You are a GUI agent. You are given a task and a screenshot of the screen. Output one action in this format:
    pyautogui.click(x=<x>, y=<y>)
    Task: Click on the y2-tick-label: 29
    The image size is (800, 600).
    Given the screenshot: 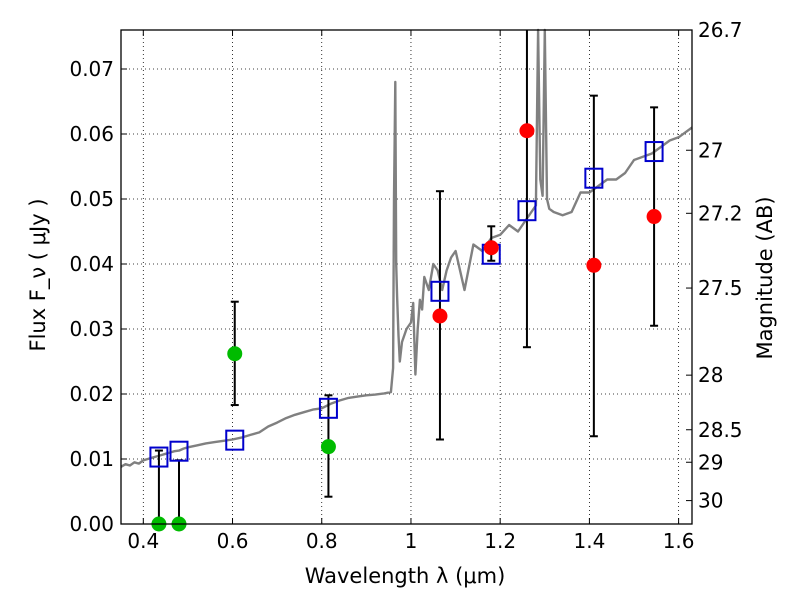 What is the action you would take?
    pyautogui.click(x=710, y=462)
    